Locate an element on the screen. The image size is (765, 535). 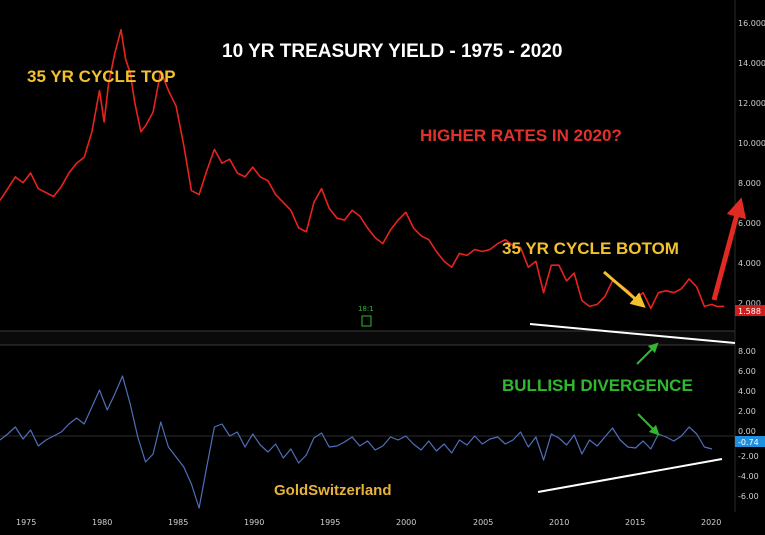
lower-trendline is located at coordinates (630, 475).